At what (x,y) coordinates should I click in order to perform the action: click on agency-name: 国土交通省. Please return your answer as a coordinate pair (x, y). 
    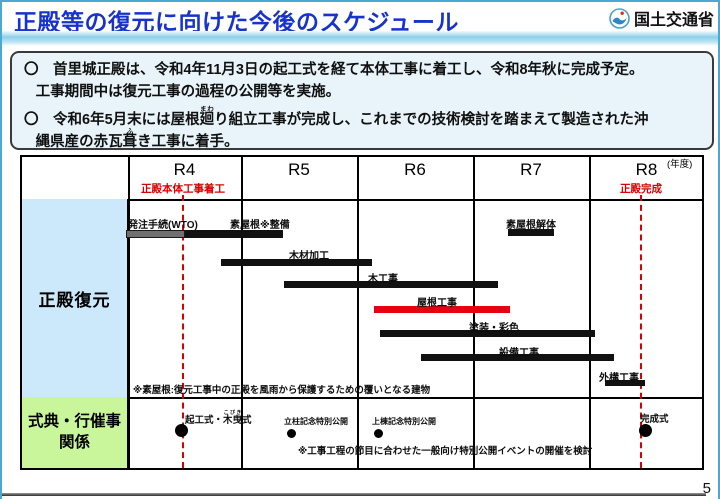
    Looking at the image, I should click on (673, 20).